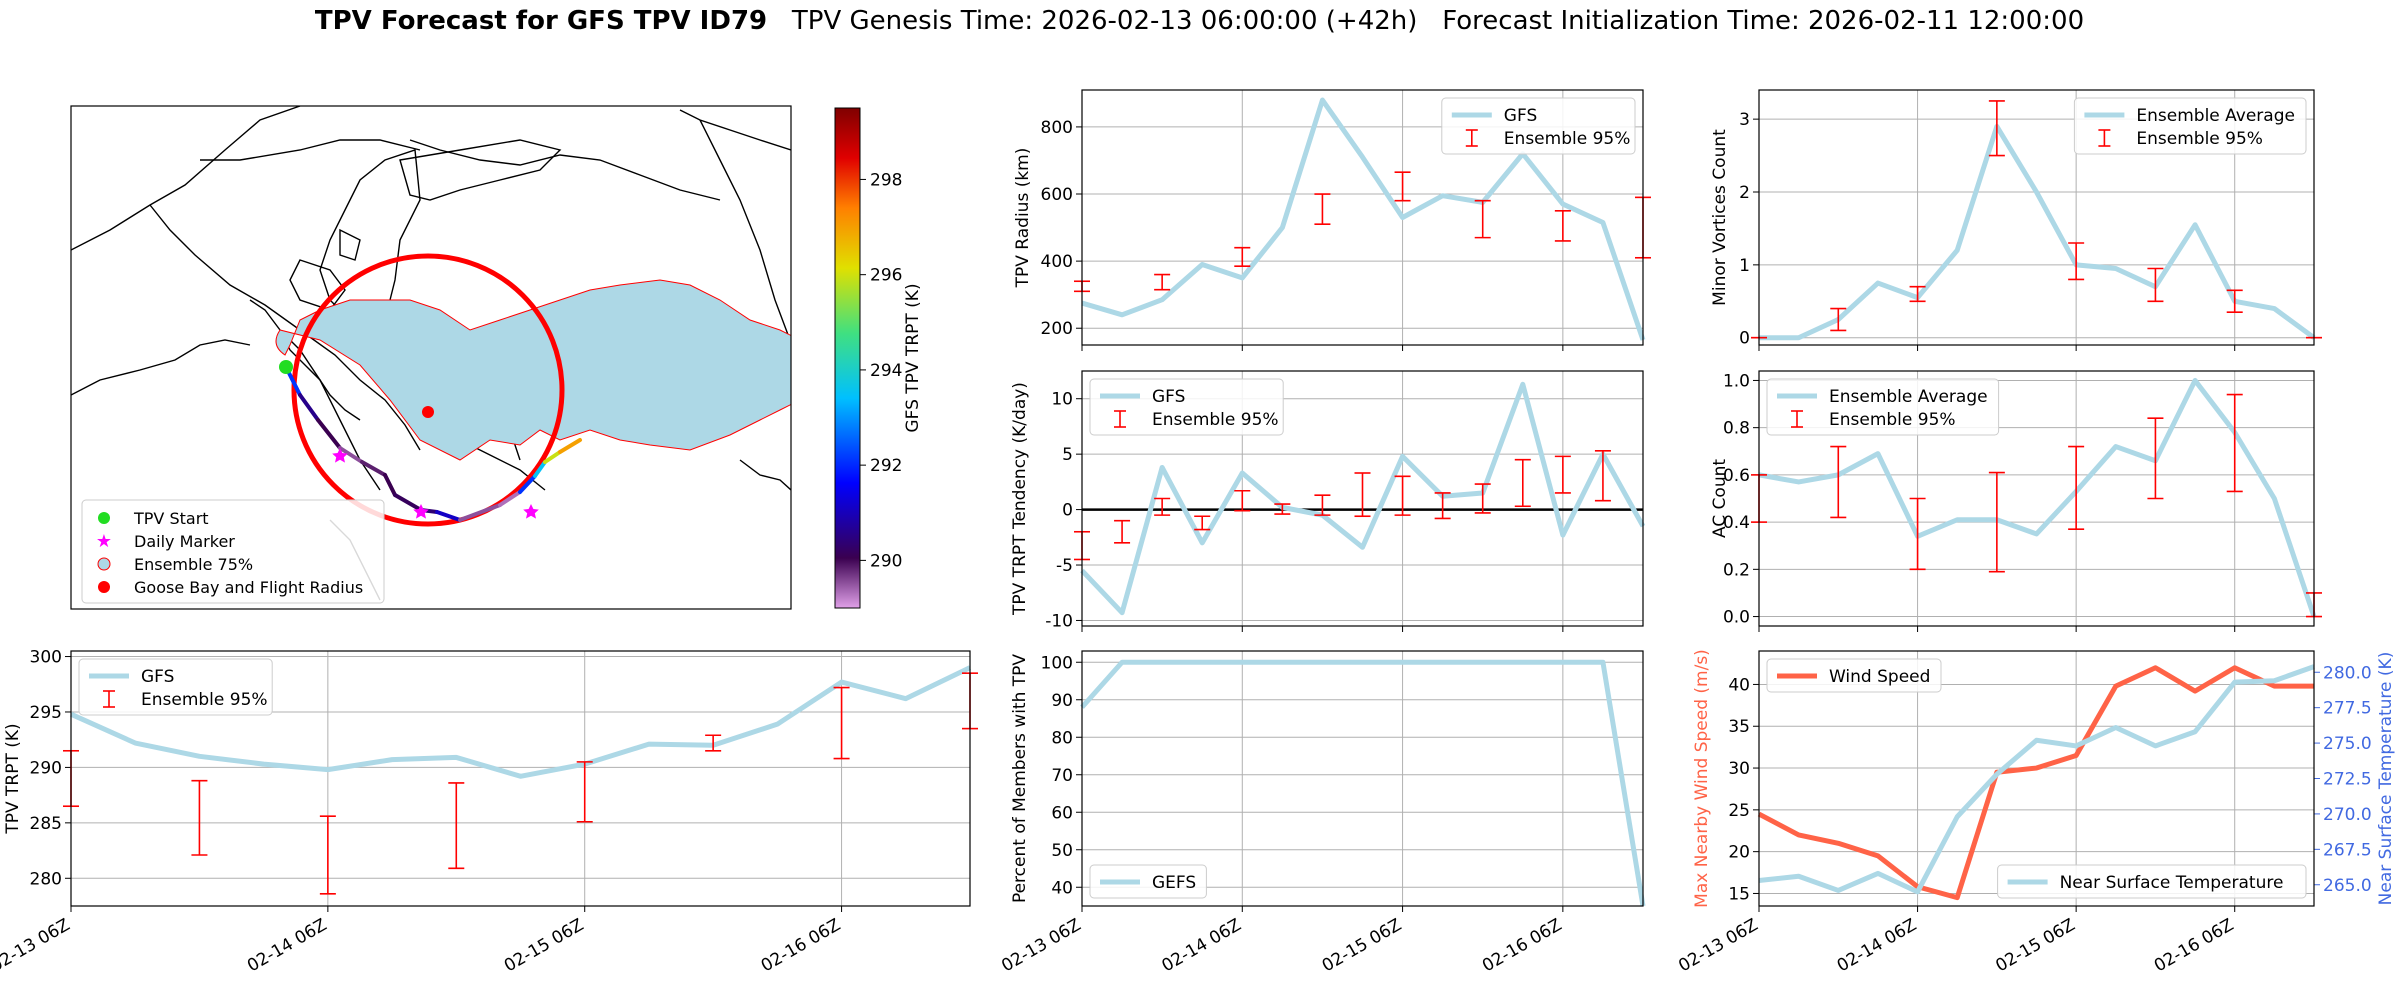  Describe the element at coordinates (1744, 193) in the screenshot. I see `y-tick-label: 2` at that location.